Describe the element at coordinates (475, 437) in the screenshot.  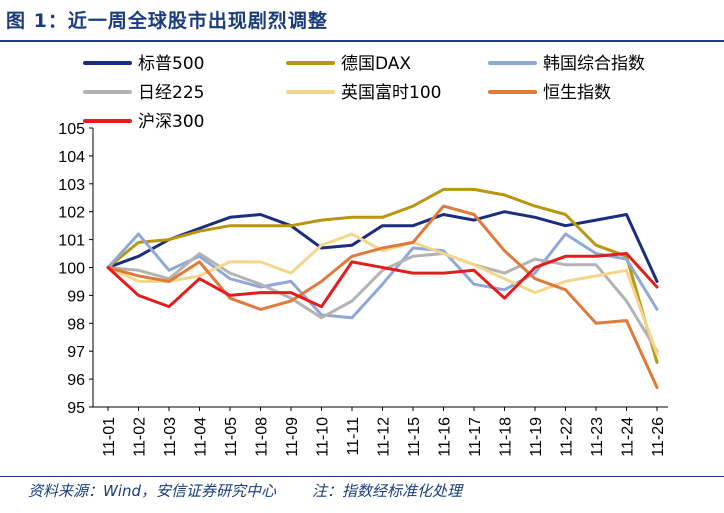
I see `x-tick-label: 11-17` at that location.